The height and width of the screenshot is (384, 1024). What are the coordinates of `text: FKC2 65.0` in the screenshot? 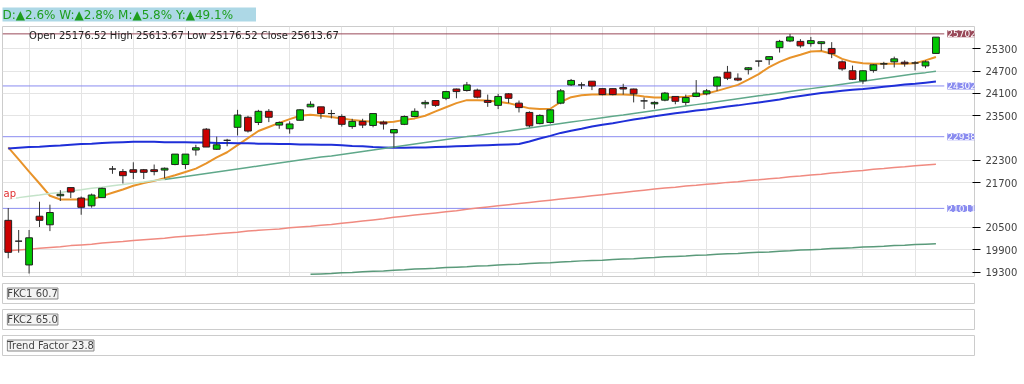 It's located at (32, 319).